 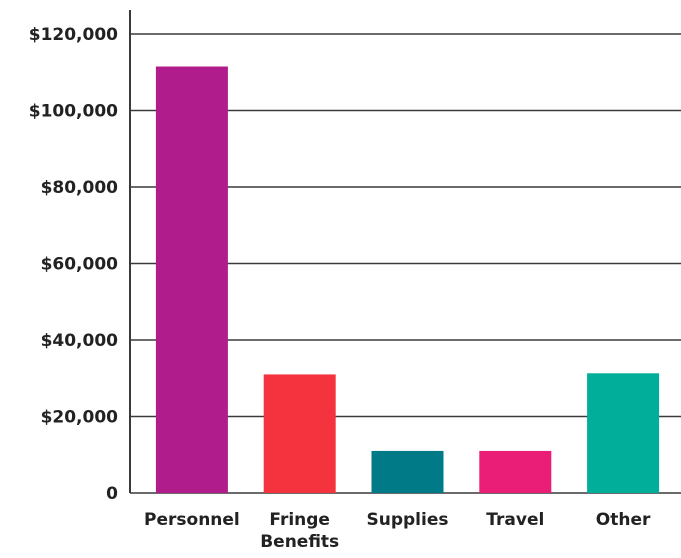 What do you see at coordinates (80, 341) in the screenshot?
I see `y-tick-label: $40,000` at bounding box center [80, 341].